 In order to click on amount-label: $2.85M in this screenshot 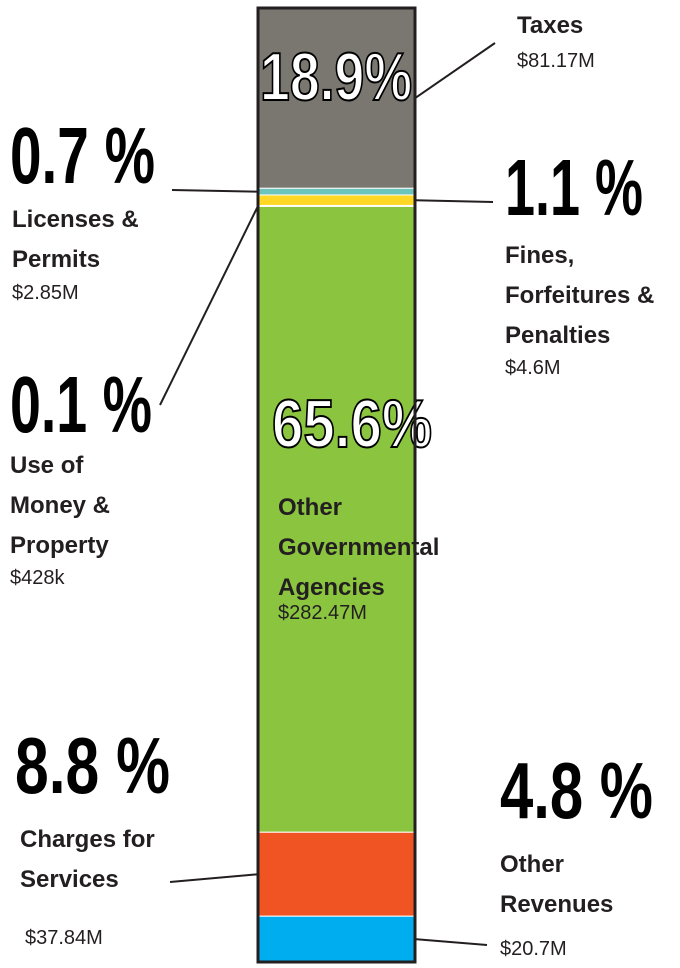, I will do `click(45, 293)`.